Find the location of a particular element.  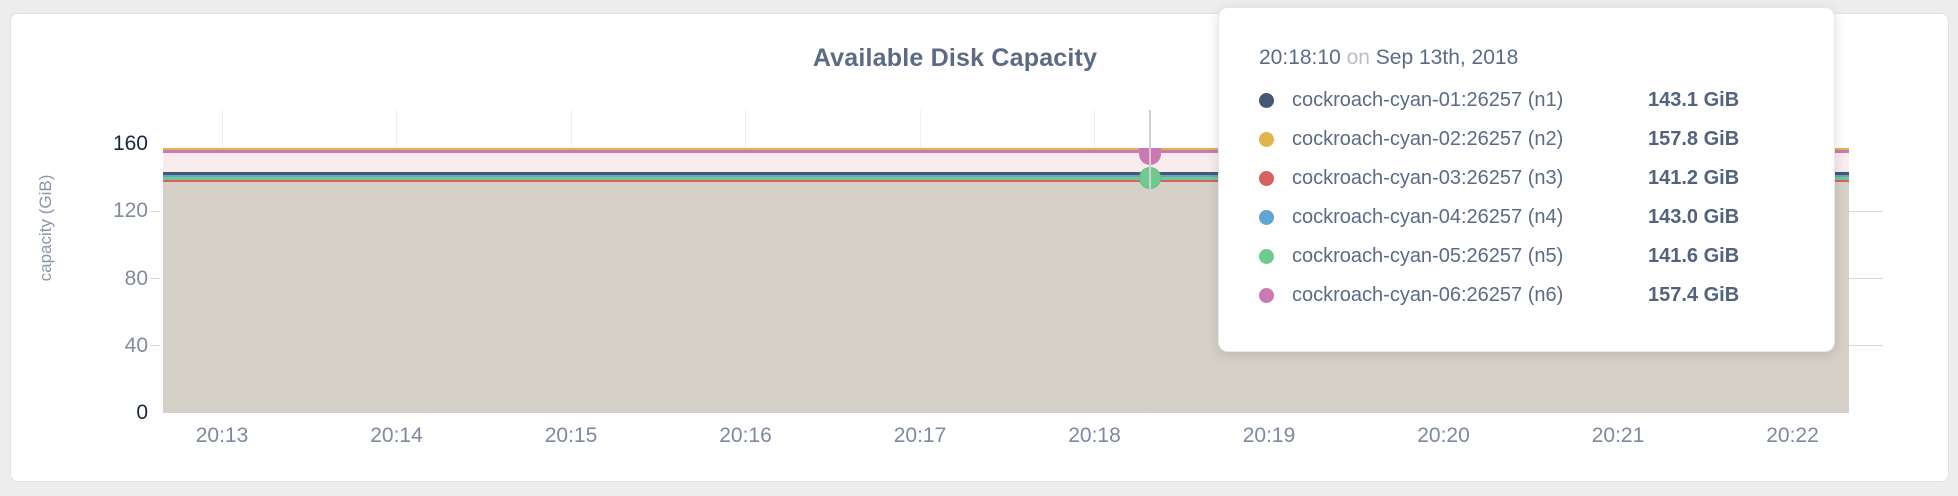

tooltip-time: 20:18:10 is located at coordinates (1300, 57).